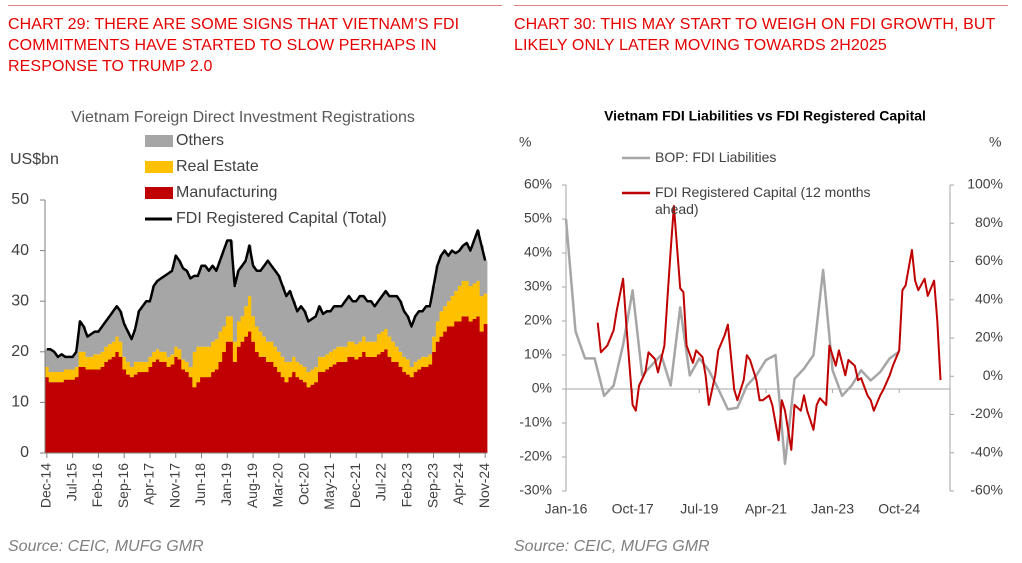 Image resolution: width=1022 pixels, height=563 pixels. I want to click on x-tick-label: Jan-16, so click(566, 509).